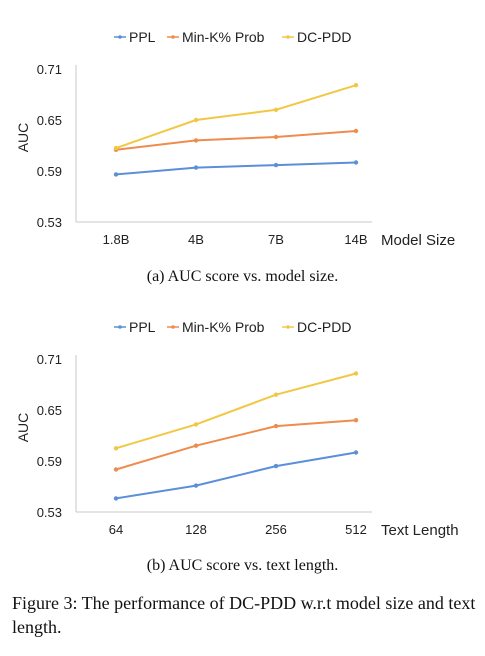 This screenshot has width=485, height=656. What do you see at coordinates (355, 239) in the screenshot?
I see `x-tick-label: 14B` at bounding box center [355, 239].